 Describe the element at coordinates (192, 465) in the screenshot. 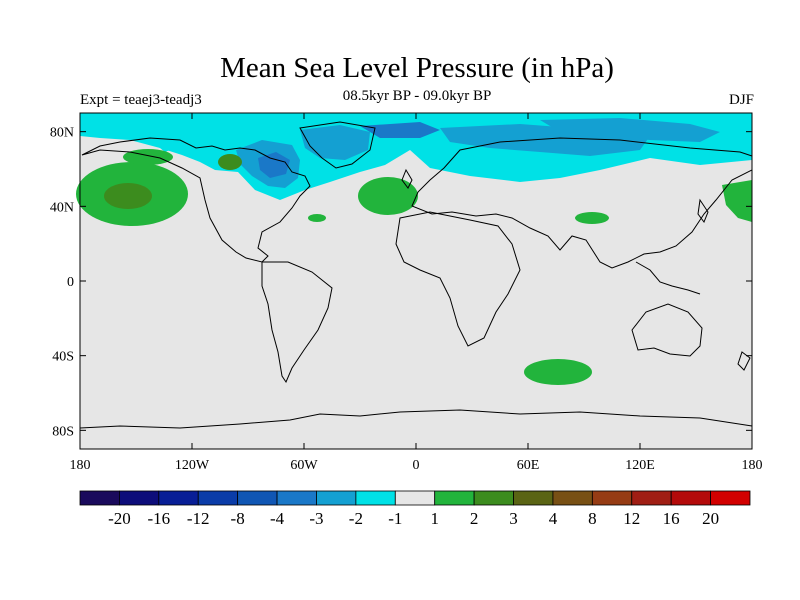

I see `lon-tick-label: 120W` at that location.